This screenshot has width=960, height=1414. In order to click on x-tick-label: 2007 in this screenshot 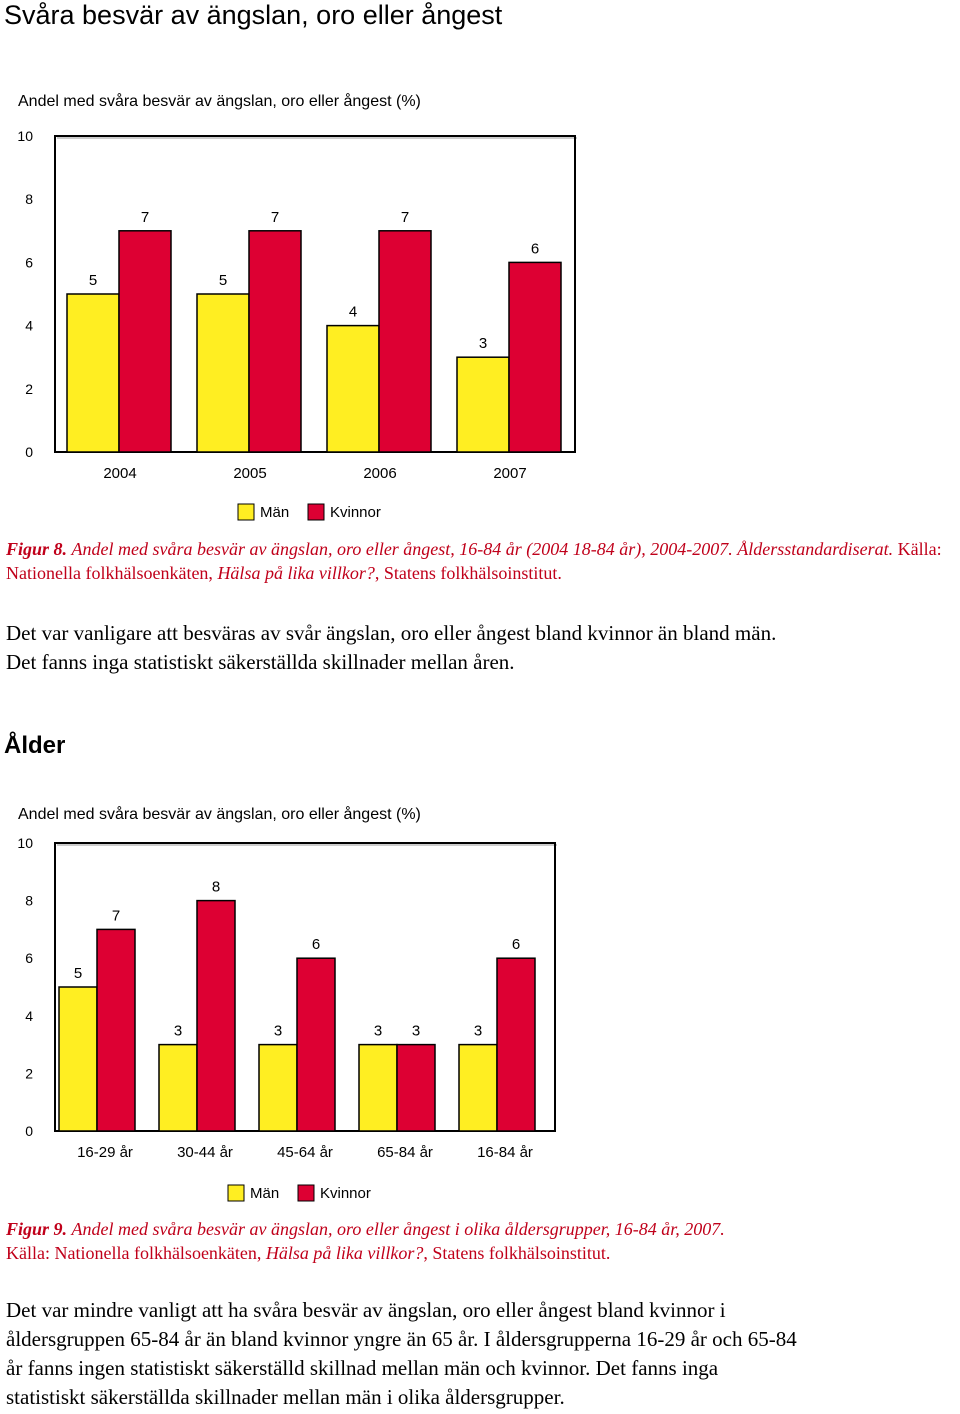, I will do `click(509, 473)`.